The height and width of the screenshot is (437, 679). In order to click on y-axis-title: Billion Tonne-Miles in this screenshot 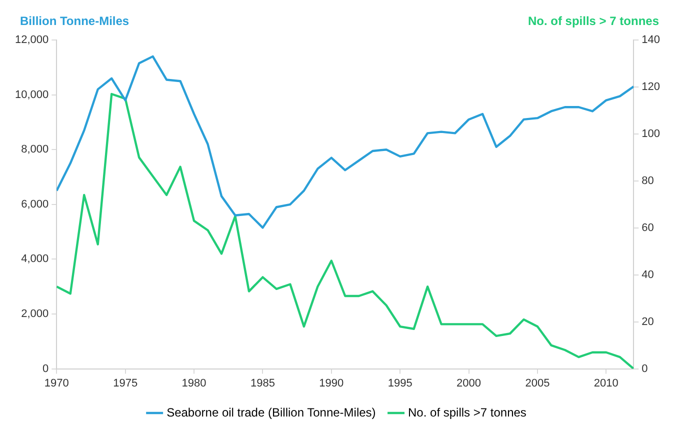, I will do `click(75, 21)`.